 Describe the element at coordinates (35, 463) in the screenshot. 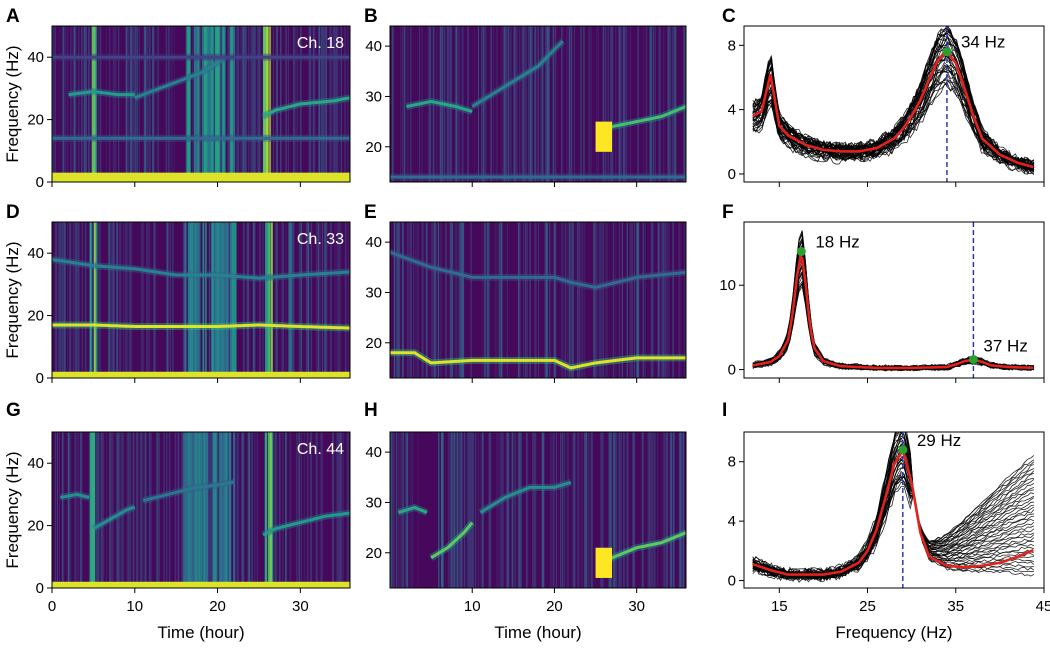

I see `y-tick-label: 40` at that location.